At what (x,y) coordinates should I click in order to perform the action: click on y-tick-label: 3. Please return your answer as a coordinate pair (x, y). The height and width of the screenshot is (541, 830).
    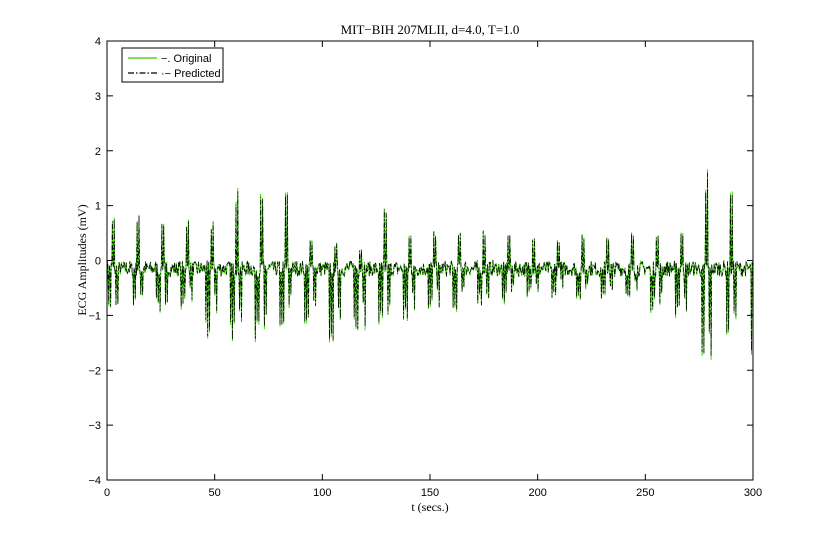
    Looking at the image, I should click on (98, 97).